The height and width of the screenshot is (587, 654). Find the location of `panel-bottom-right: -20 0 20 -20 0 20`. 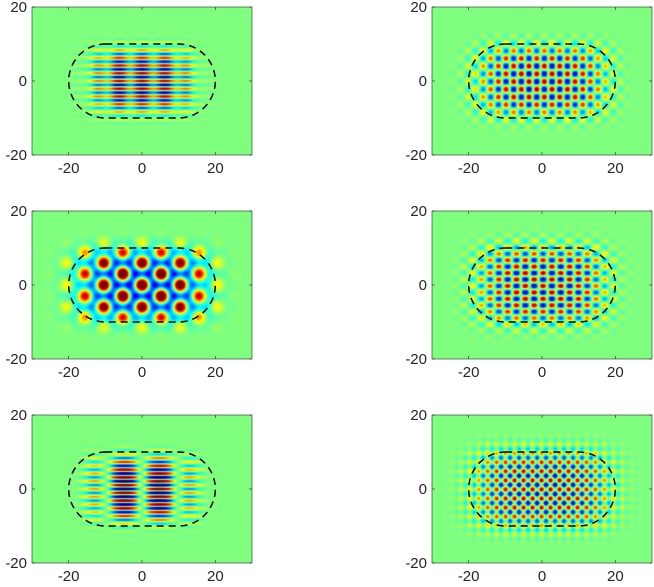

panel-bottom-right: -20 0 20 -20 0 20 is located at coordinates (529, 496).